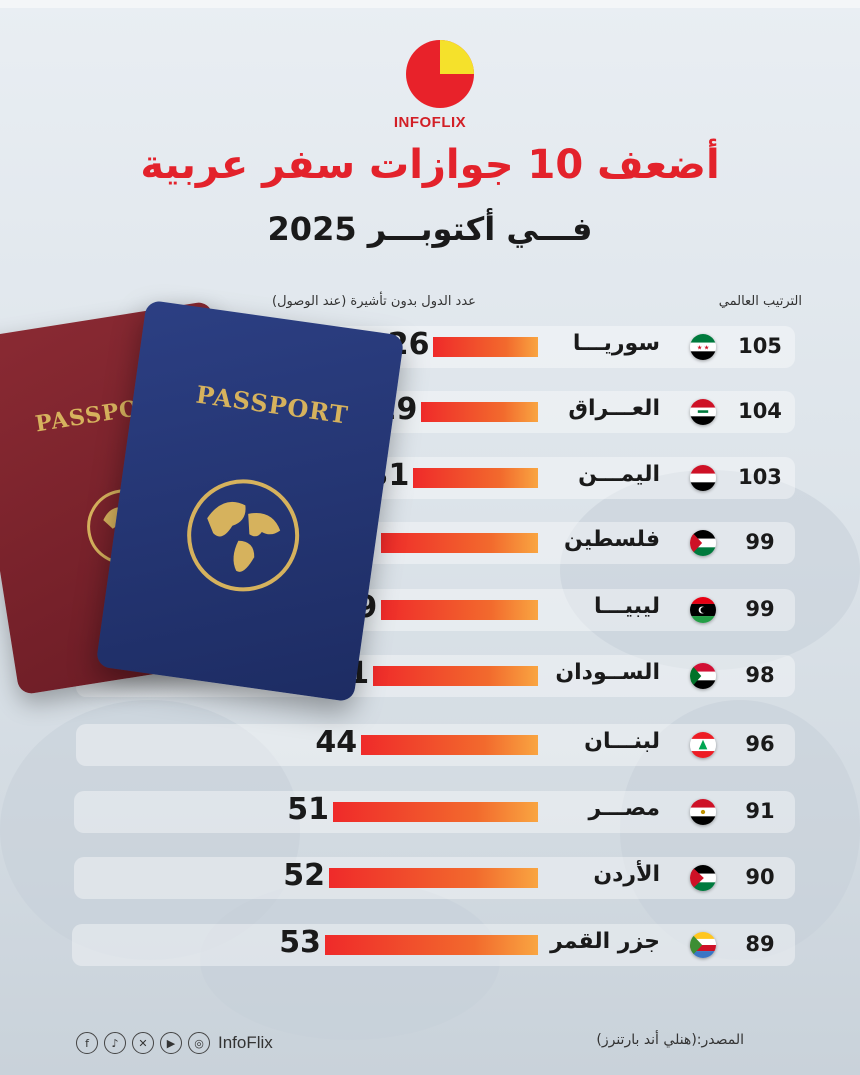 This screenshot has width=860, height=1075. What do you see at coordinates (760, 877) in the screenshot?
I see `global-rank-value: 90` at bounding box center [760, 877].